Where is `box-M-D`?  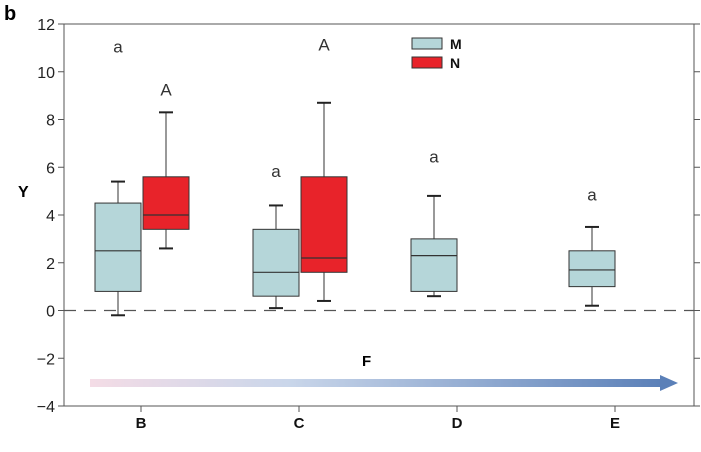
box-M-D is located at coordinates (434, 246).